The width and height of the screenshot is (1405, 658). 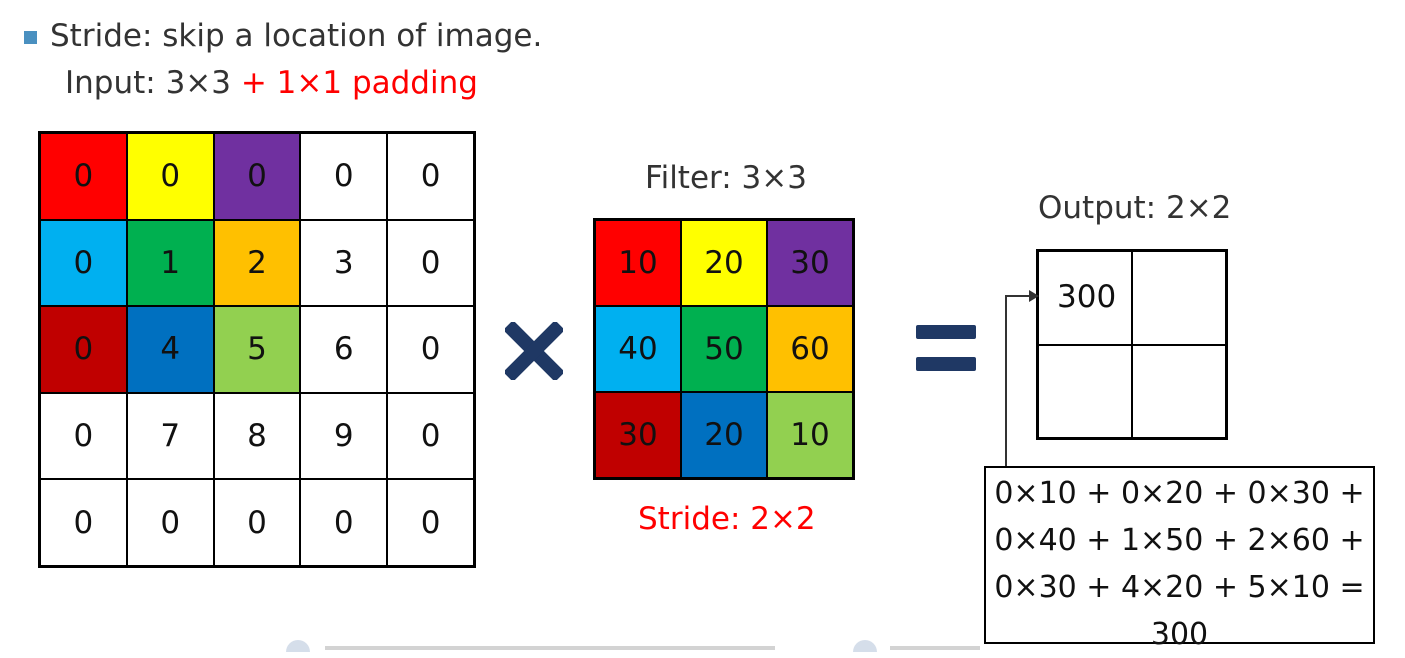 I want to click on input-description: Input: 3×3 + 1×1 padding, so click(x=271, y=83).